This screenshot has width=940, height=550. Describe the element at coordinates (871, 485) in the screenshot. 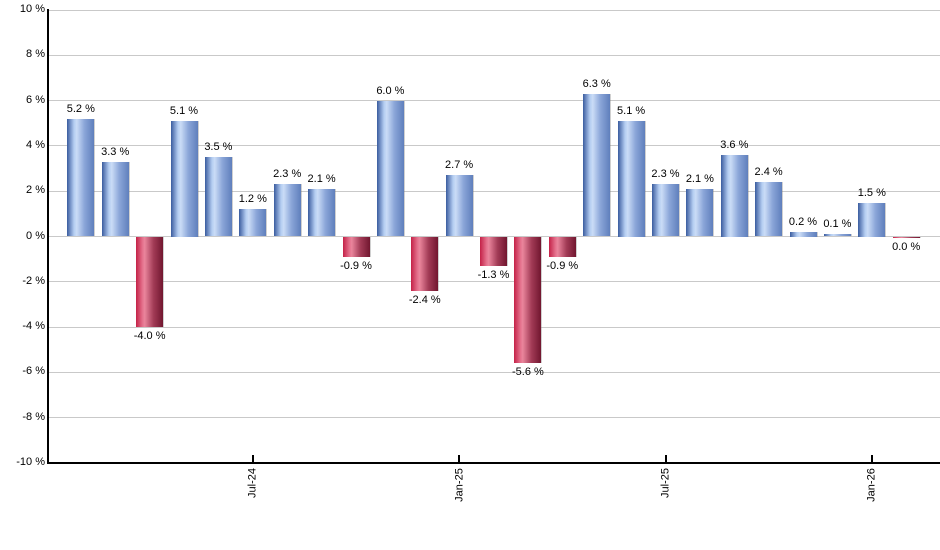

I see `x-tick-label: Jan-26` at that location.